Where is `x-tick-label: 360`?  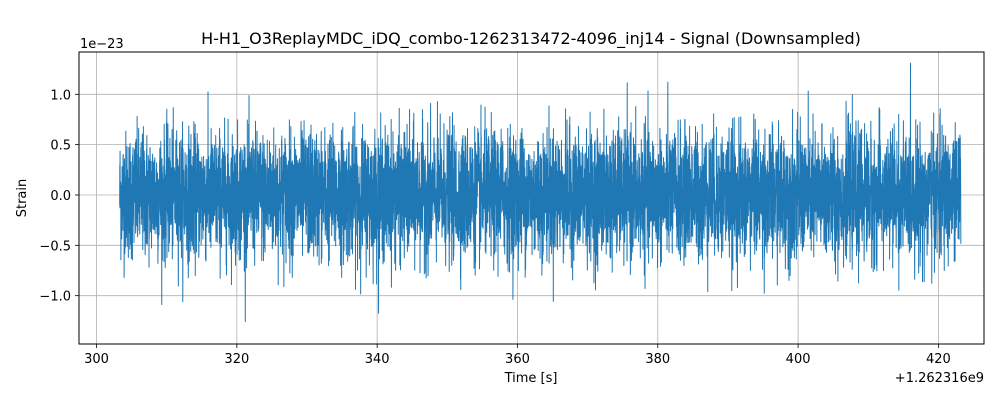
x-tick-label: 360 is located at coordinates (517, 359).